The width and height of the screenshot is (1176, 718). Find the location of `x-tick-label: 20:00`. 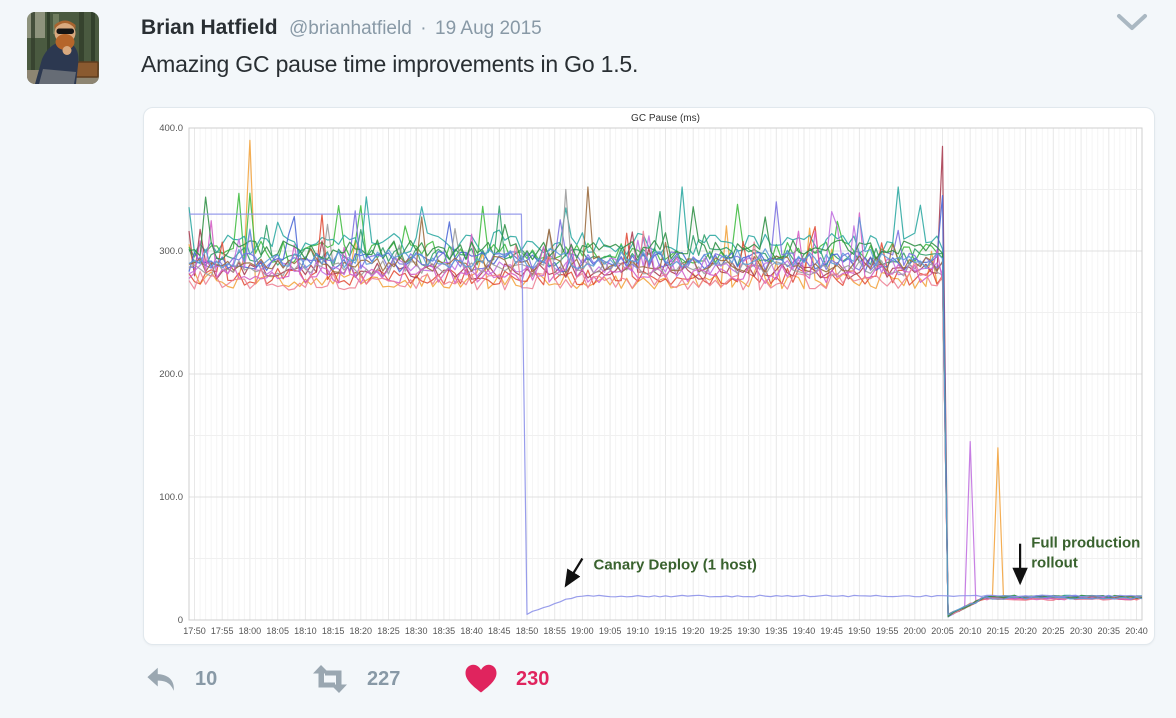

x-tick-label: 20:00 is located at coordinates (915, 631).